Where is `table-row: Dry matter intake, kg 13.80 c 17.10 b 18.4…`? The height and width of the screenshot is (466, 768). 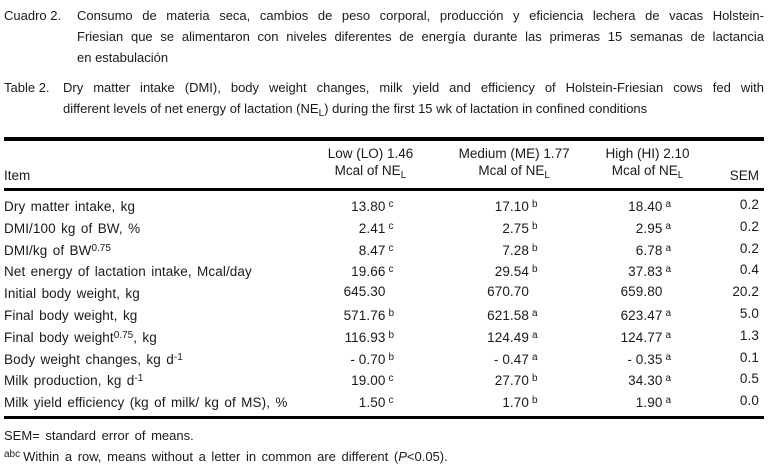
table-row: Dry matter intake, kg 13.80 c 17.10 b 18.4… is located at coordinates (384, 206).